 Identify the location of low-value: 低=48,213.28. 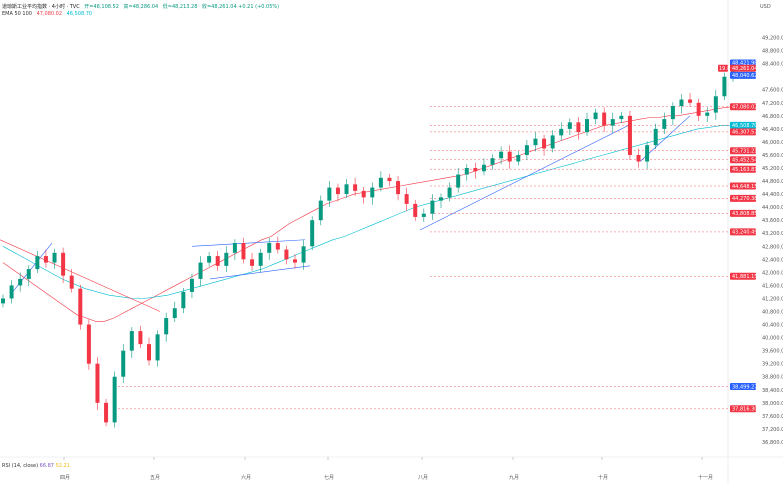
(180, 7).